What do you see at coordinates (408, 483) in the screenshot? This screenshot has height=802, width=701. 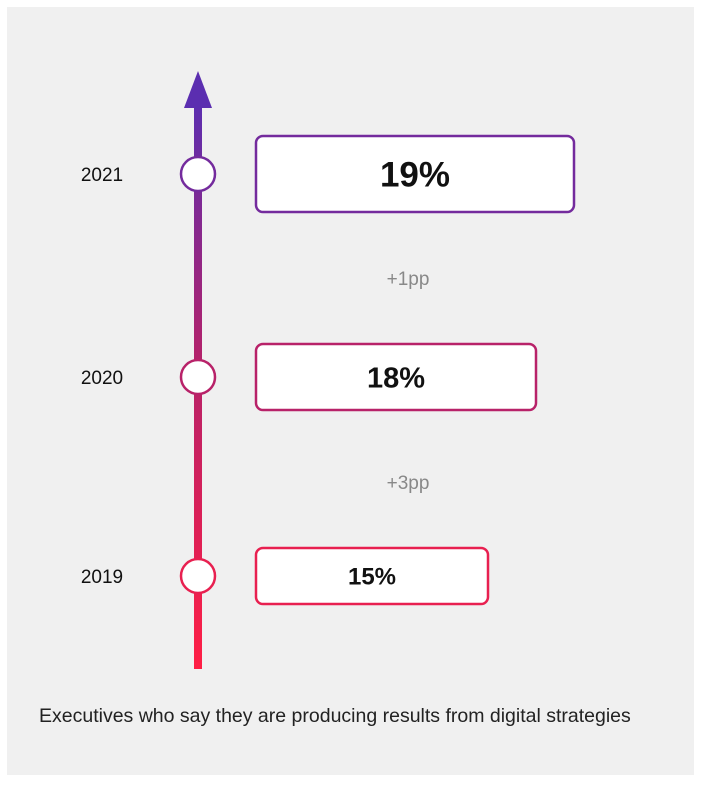 I see `change-label: +3pp` at bounding box center [408, 483].